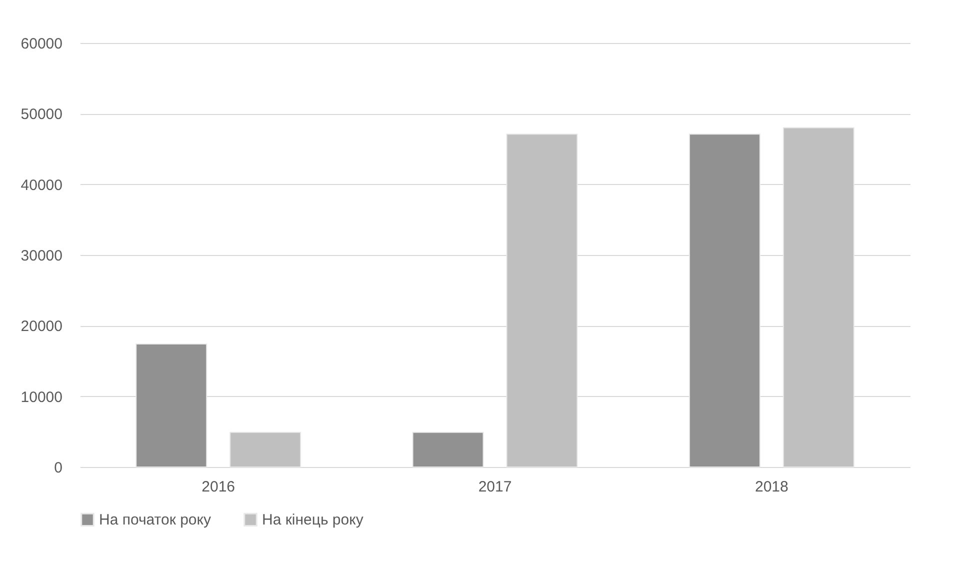  What do you see at coordinates (155, 520) in the screenshot?
I see `legend-label: На початок року` at bounding box center [155, 520].